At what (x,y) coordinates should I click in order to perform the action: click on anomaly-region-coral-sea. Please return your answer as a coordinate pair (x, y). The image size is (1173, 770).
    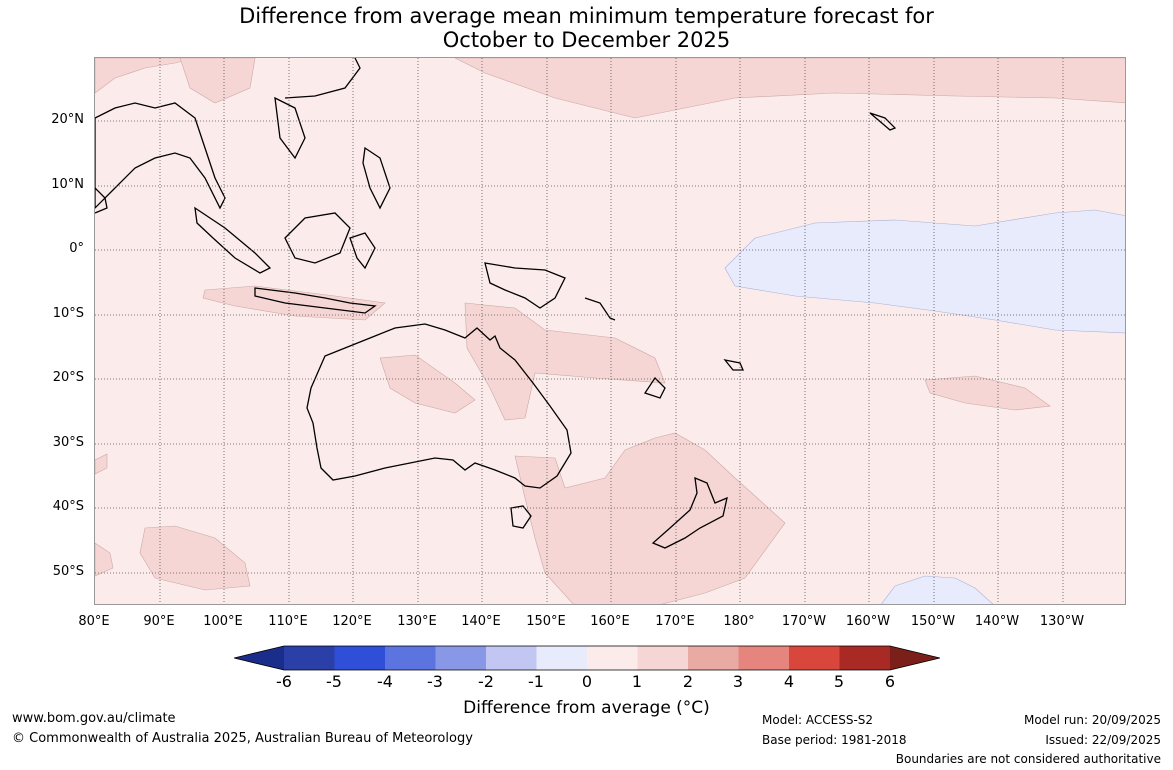
    Looking at the image, I should click on (565, 361).